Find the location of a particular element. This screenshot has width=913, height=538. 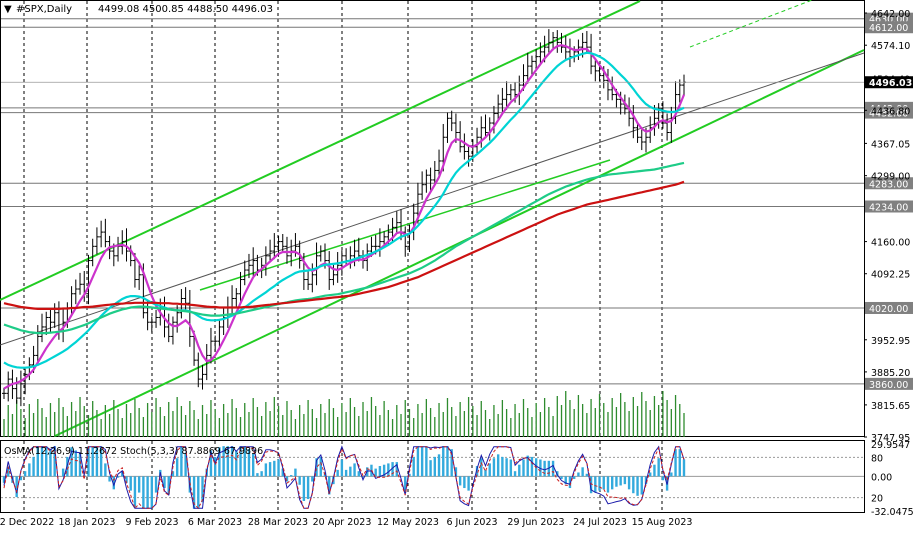

last-price-box is located at coordinates (889, 82).